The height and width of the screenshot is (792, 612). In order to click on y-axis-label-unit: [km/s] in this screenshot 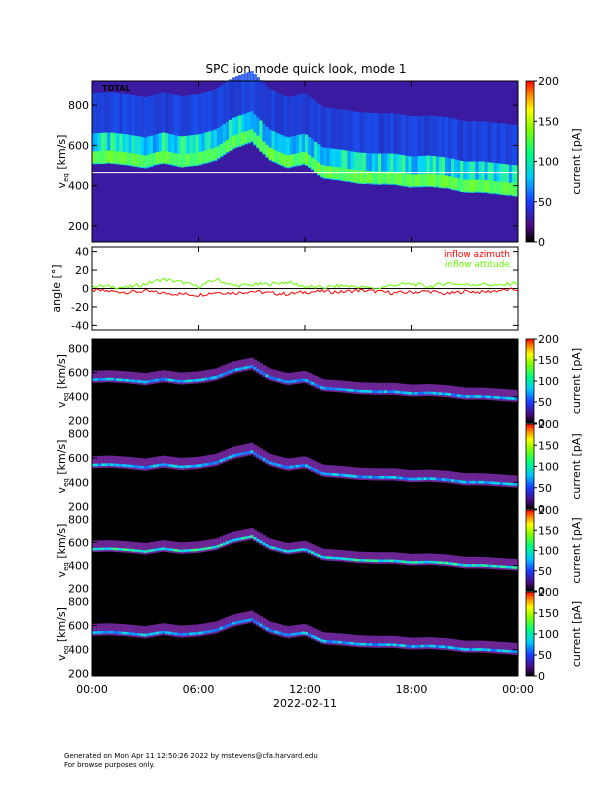, I will do `click(61, 459)`.